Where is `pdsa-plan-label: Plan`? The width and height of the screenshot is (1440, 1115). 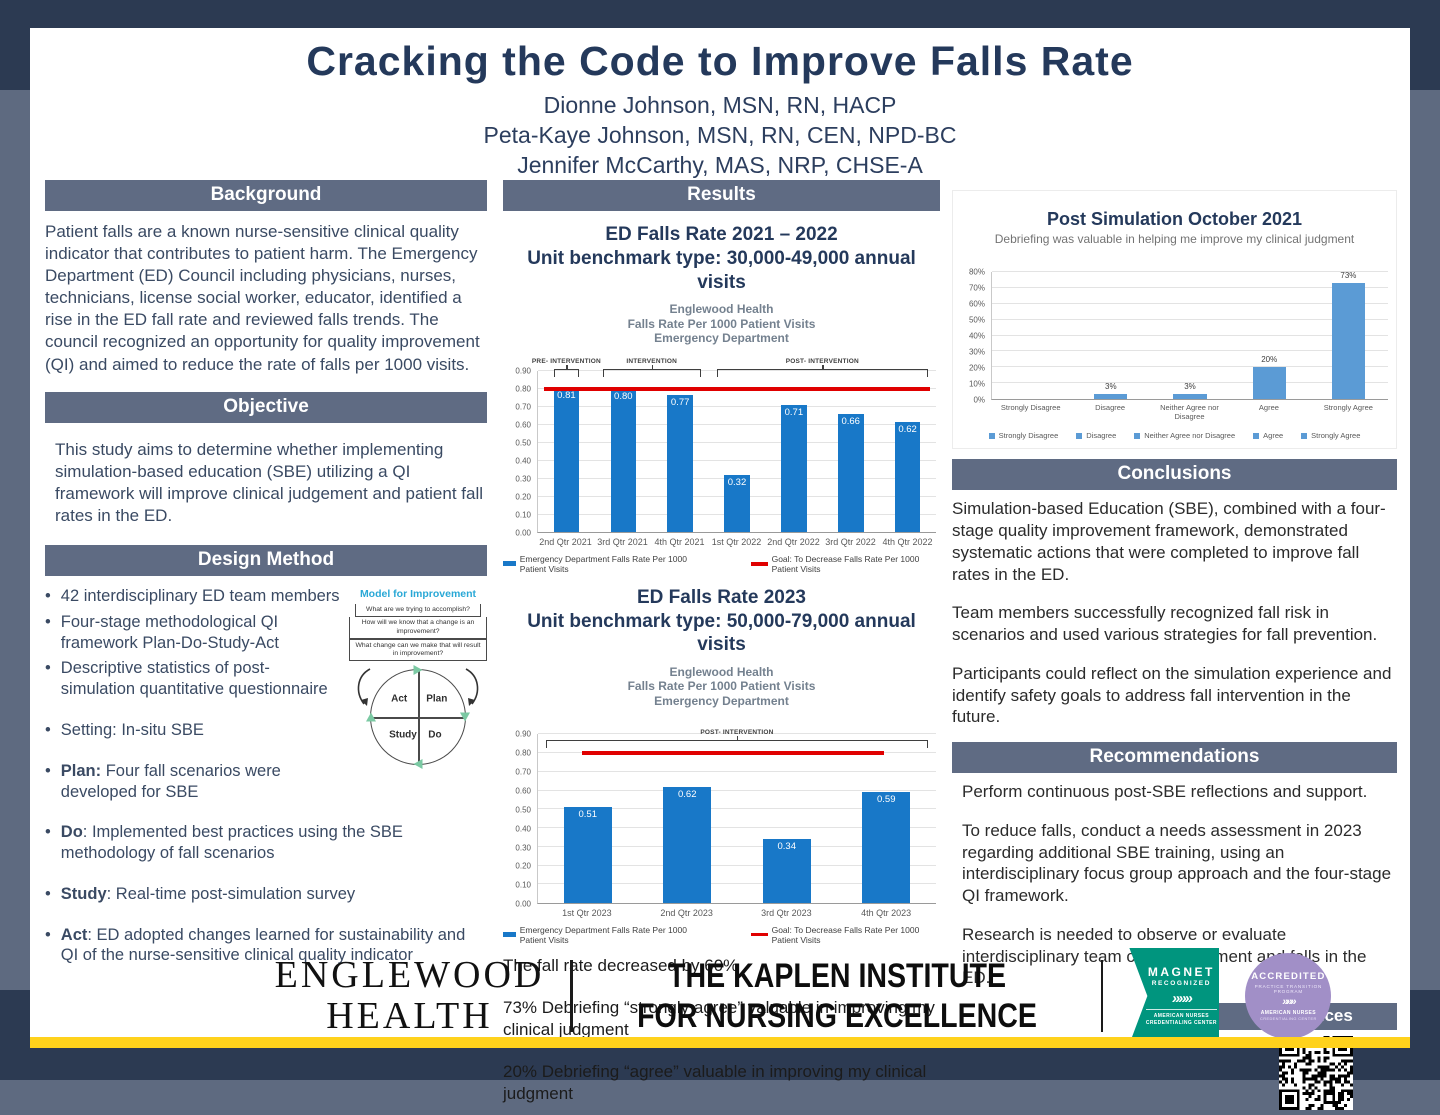 pdsa-plan-label: Plan is located at coordinates (437, 699).